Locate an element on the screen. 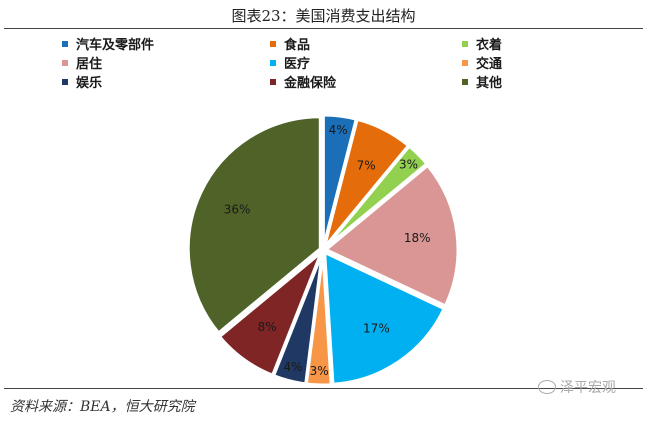 This screenshot has width=647, height=422. source-note: 资料来源：BEA，恒大研究院 is located at coordinates (102, 407).